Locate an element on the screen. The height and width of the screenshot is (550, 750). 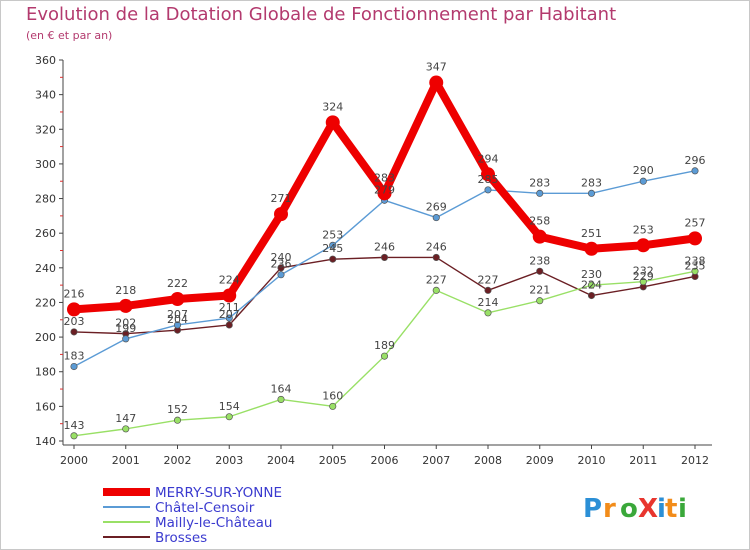
data-label: 222 is located at coordinates (177, 283).